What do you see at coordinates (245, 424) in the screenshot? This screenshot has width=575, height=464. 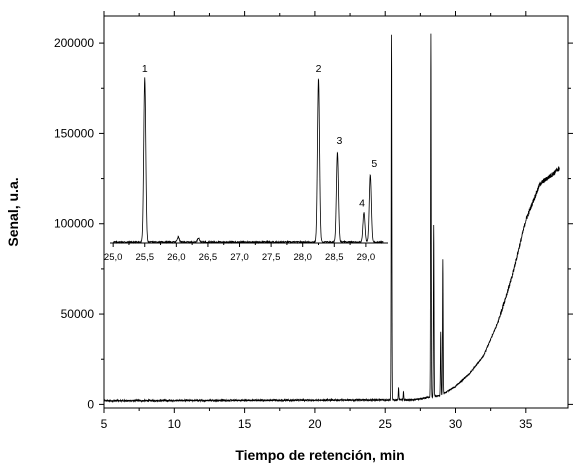 I see `x-tick-label: 15` at bounding box center [245, 424].